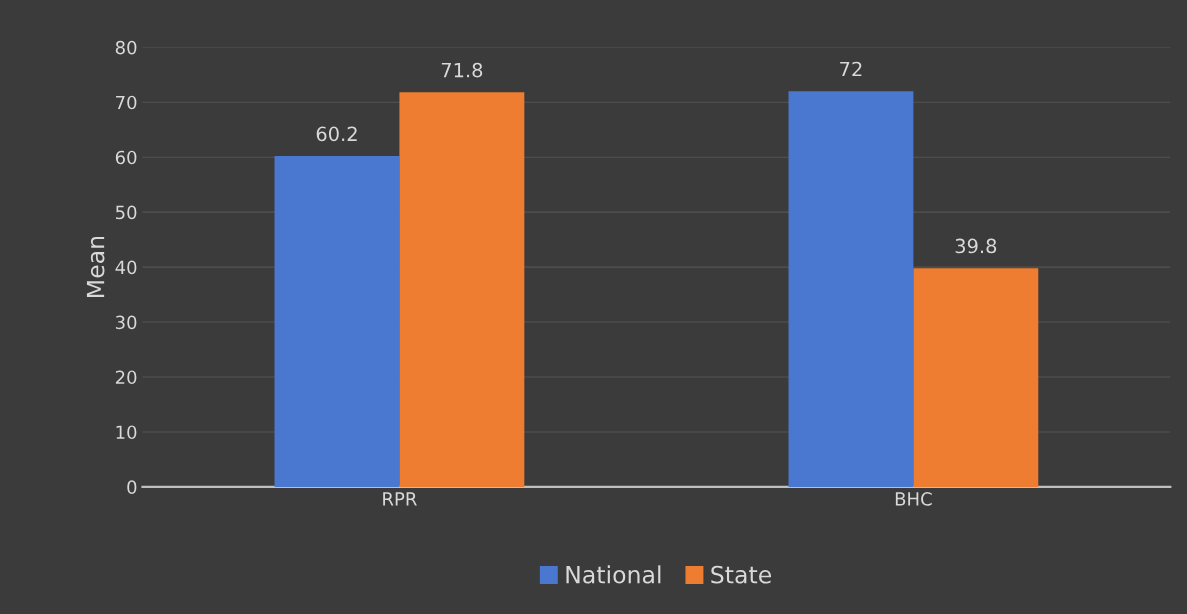  I want to click on y-tick-label: 20, so click(126, 377).